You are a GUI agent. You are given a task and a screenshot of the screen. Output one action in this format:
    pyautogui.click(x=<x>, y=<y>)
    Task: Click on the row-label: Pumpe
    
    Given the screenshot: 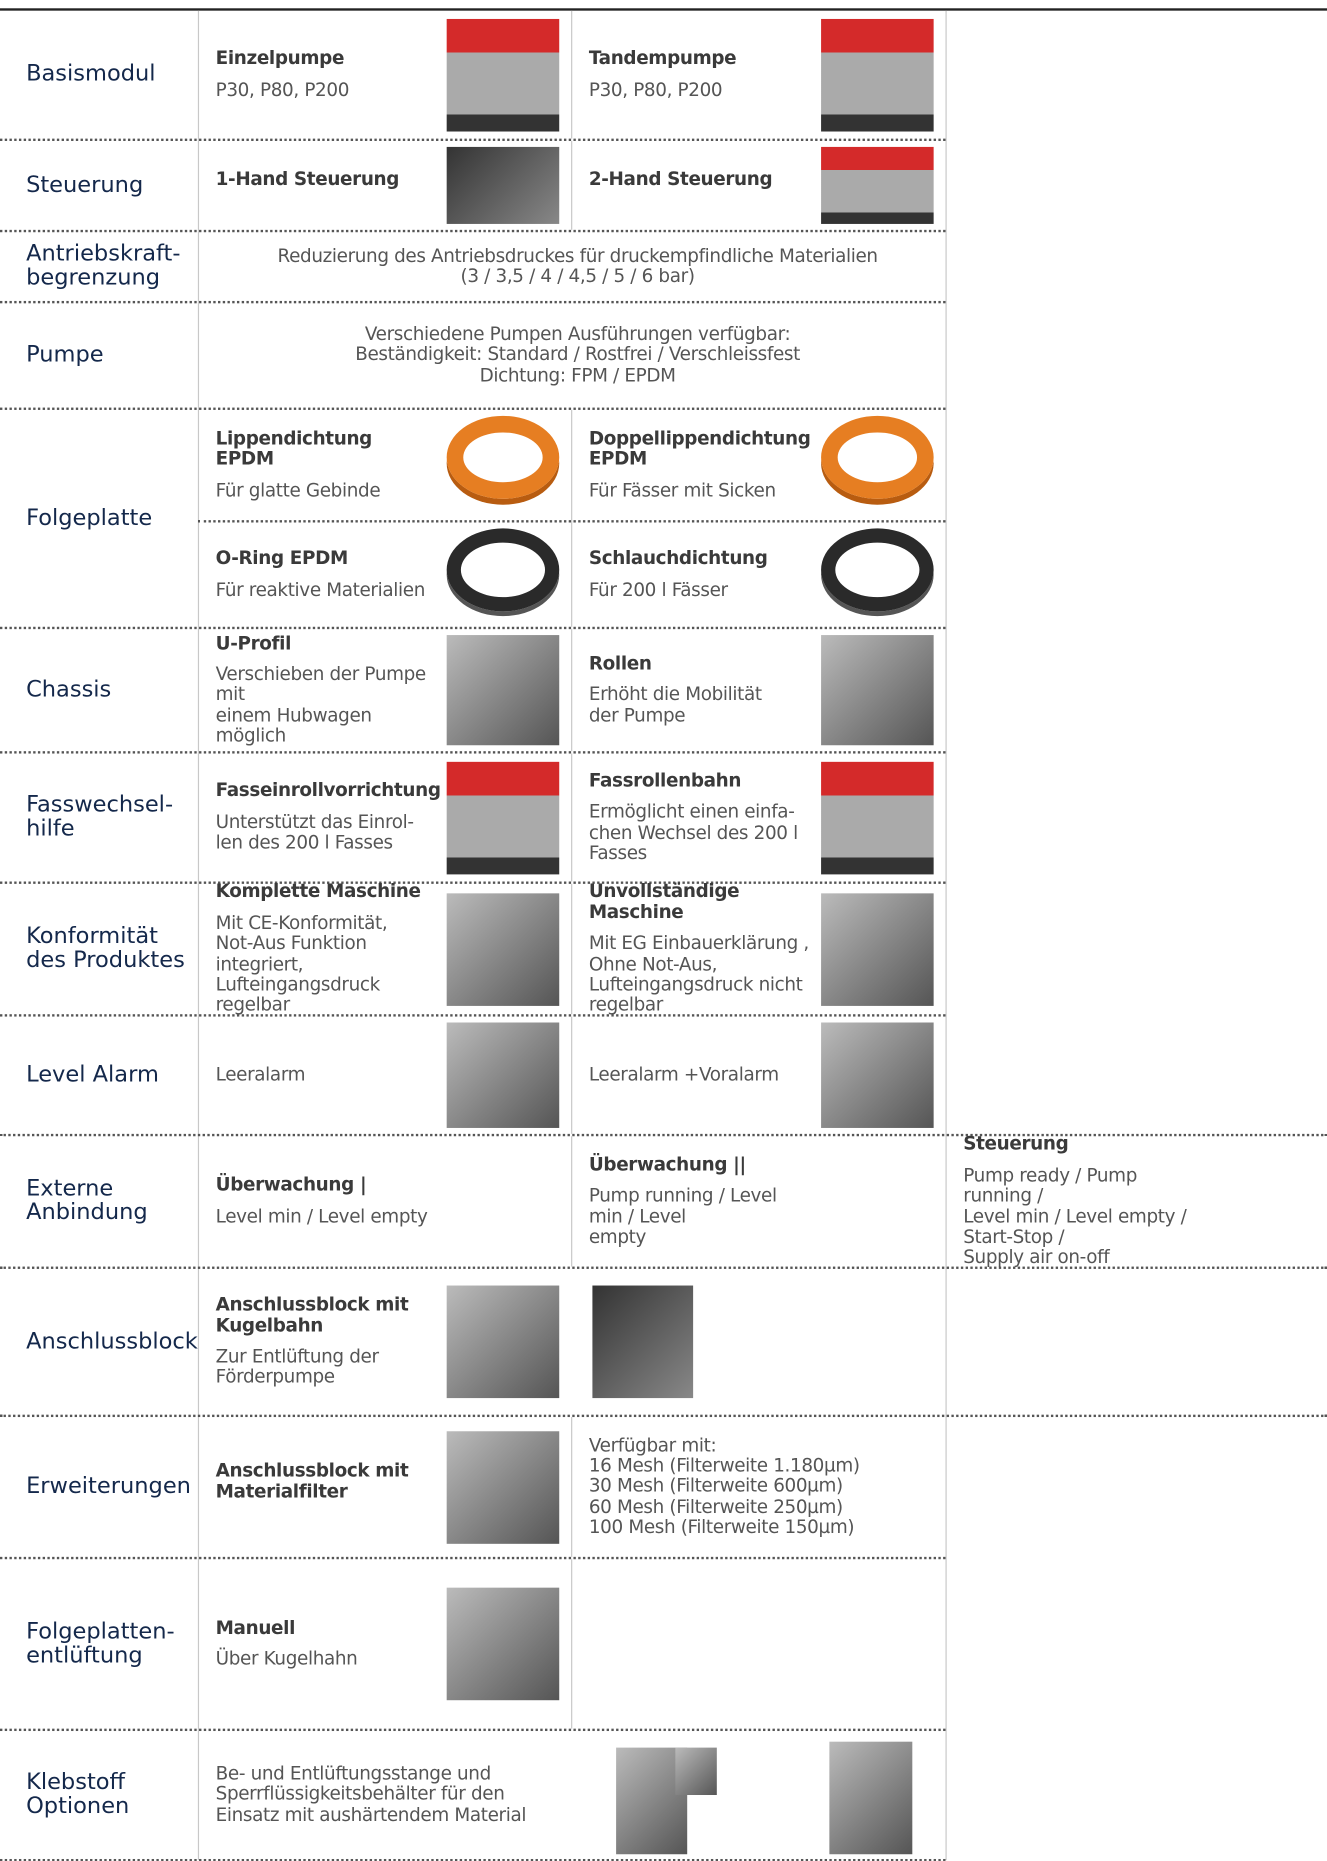 What is the action you would take?
    pyautogui.click(x=99, y=355)
    